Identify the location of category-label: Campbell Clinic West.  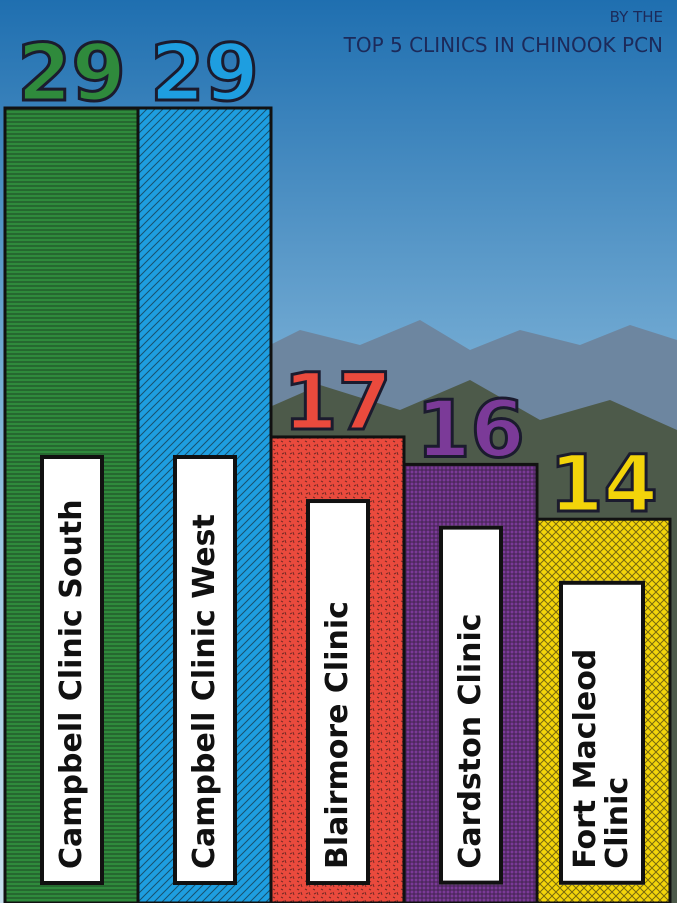
(204, 670).